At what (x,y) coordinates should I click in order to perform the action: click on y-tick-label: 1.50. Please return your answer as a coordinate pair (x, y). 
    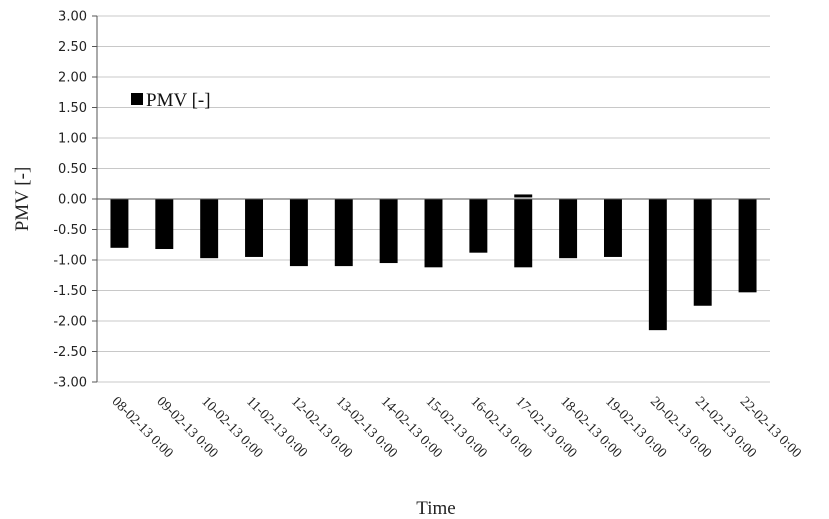
    Looking at the image, I should click on (72, 108).